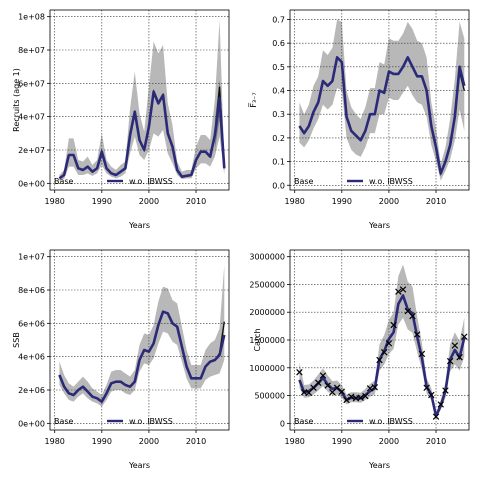 The image size is (480, 480). What do you see at coordinates (219, 126) in the screenshot?
I see `confidence-band-alt` at bounding box center [219, 126].